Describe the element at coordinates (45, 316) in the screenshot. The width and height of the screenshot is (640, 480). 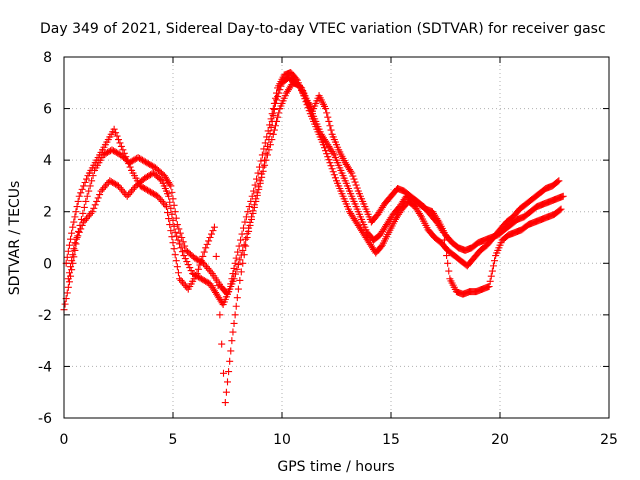
I see `y-tick-label: -2` at that location.